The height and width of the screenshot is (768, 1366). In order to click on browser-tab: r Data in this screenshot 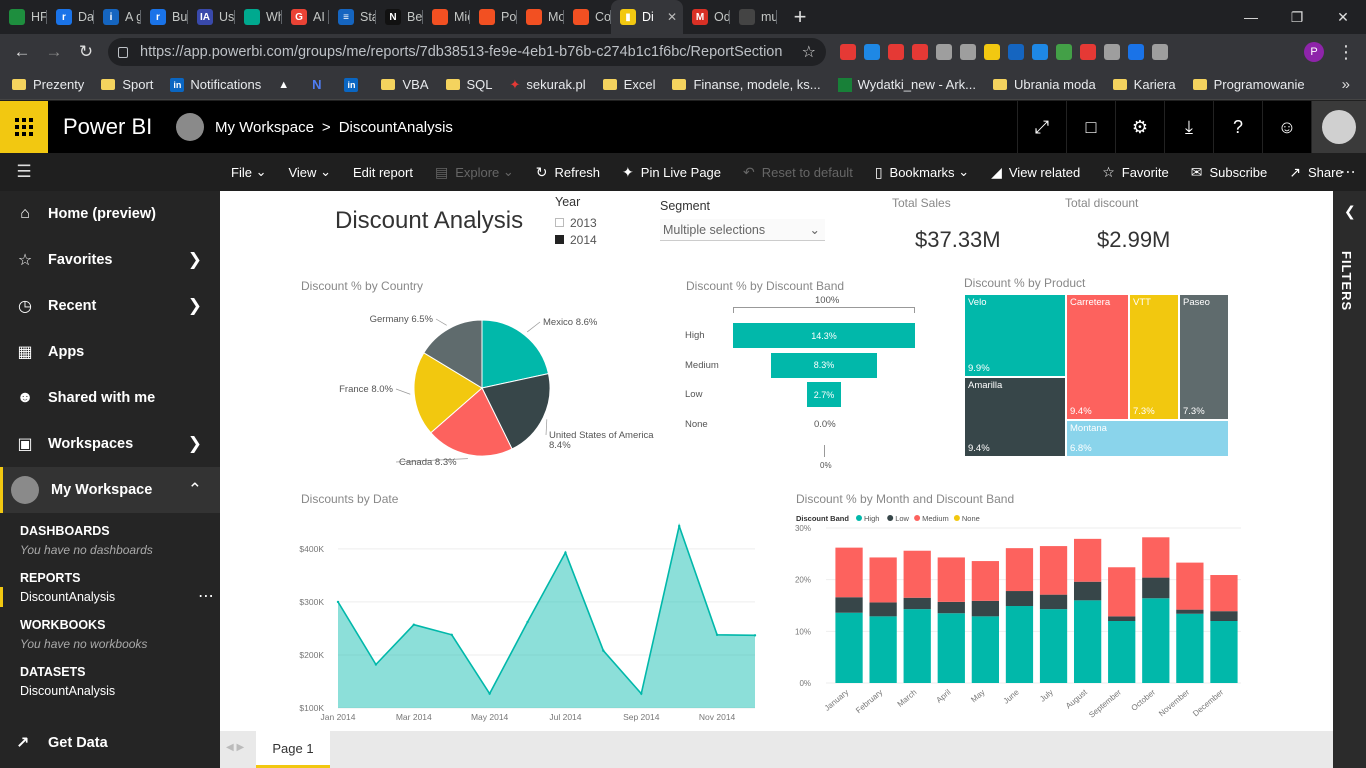, I will do `click(70, 17)`.